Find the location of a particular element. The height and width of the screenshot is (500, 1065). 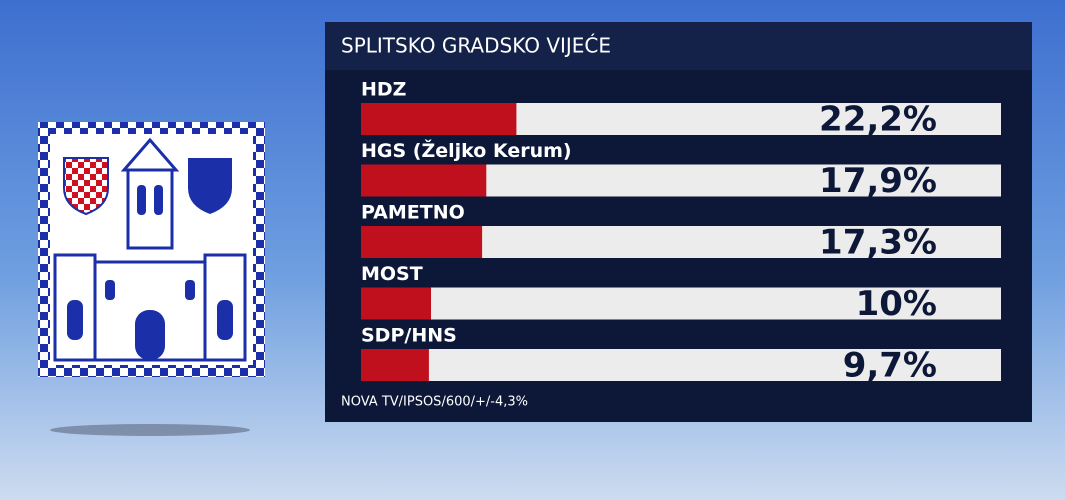

value-label: 9,7% is located at coordinates (890, 366).